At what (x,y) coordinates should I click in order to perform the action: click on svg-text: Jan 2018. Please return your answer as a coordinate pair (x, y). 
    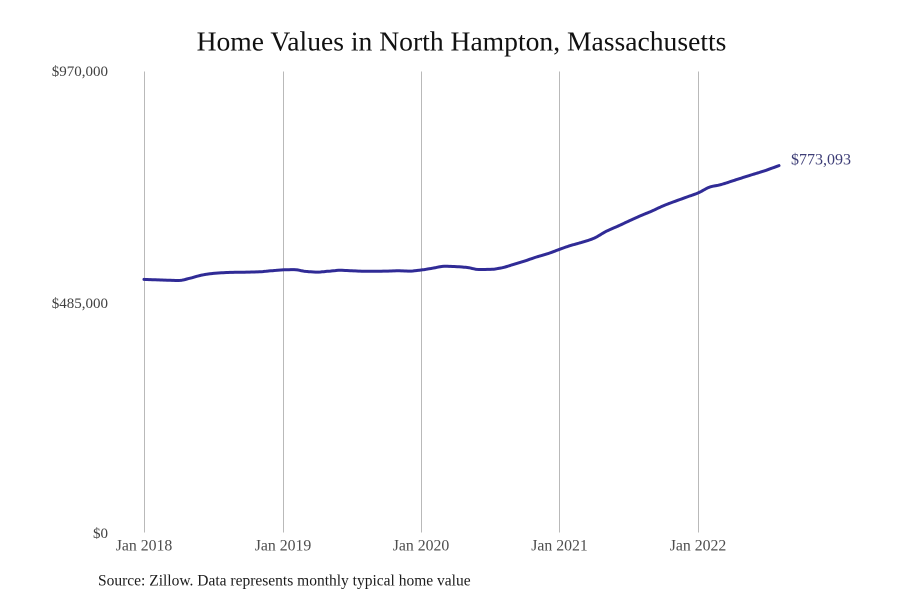
    Looking at the image, I should click on (144, 546).